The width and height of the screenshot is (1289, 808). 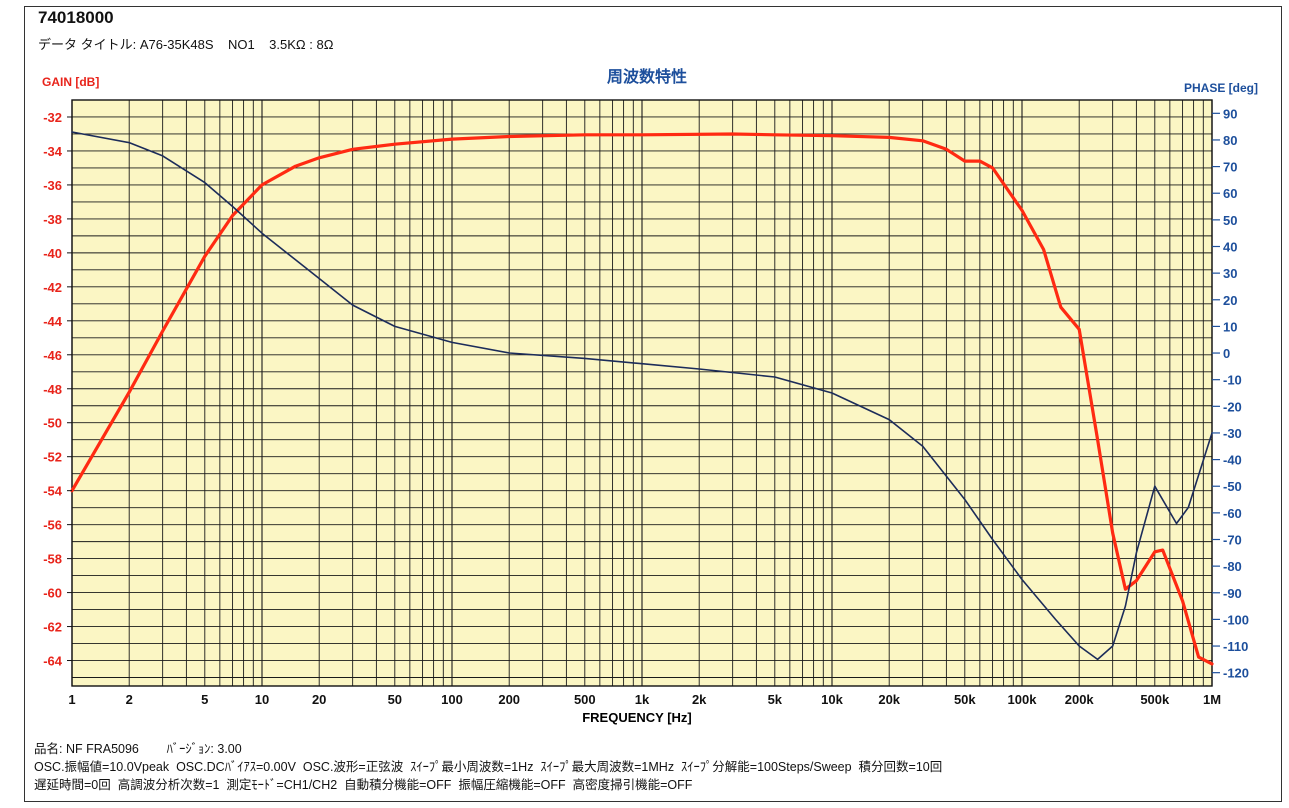 What do you see at coordinates (52, 457) in the screenshot?
I see `y-left-tick-label: -52` at bounding box center [52, 457].